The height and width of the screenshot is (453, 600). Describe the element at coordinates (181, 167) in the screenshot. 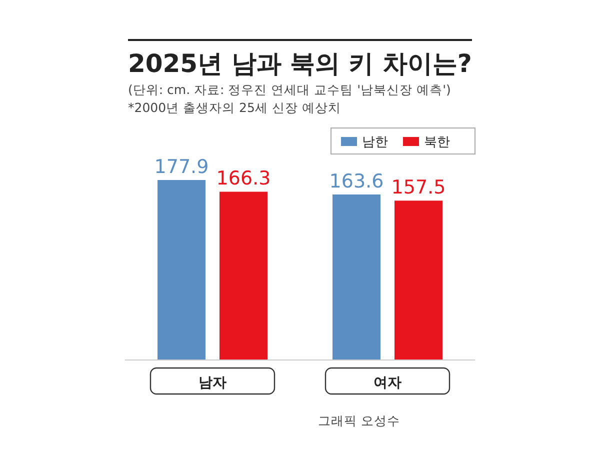

I see `data-label: 177.9` at that location.